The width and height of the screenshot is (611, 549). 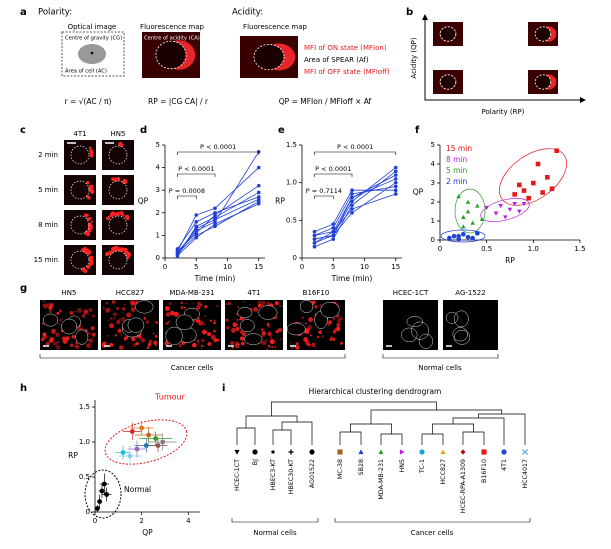 I want to click on image-label: B16F10, so click(x=316, y=293).